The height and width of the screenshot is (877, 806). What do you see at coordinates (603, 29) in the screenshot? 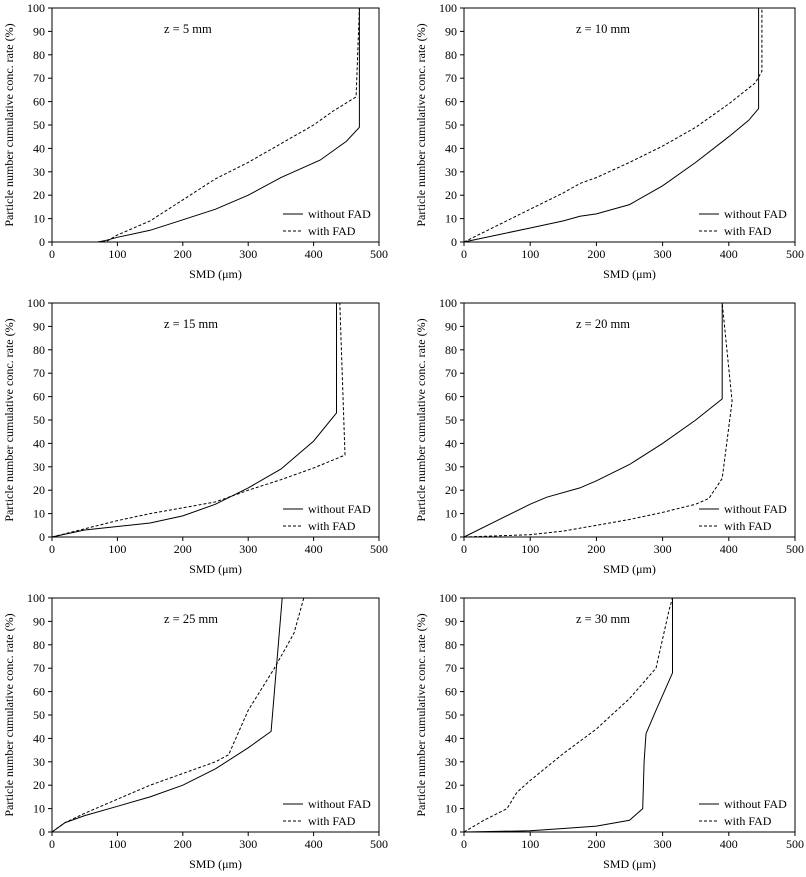
I see `z-position-label: z = 10 mm` at bounding box center [603, 29].